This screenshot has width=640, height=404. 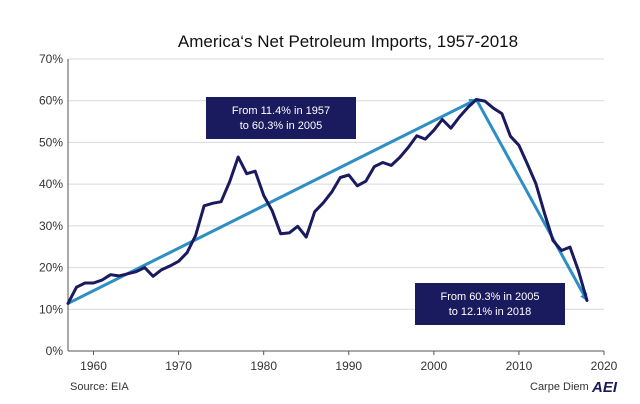 What do you see at coordinates (519, 366) in the screenshot?
I see `x-tick-label: 2010` at bounding box center [519, 366].